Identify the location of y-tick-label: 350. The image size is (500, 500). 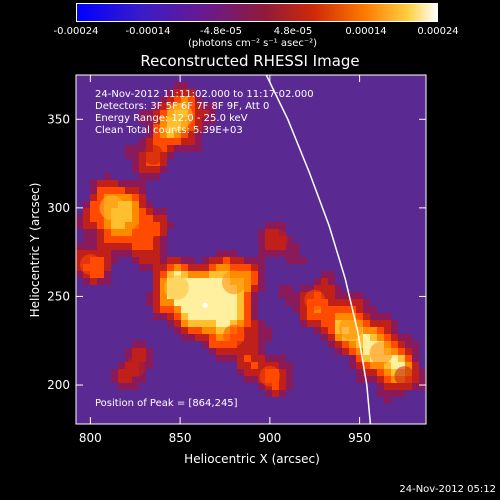
(58, 119).